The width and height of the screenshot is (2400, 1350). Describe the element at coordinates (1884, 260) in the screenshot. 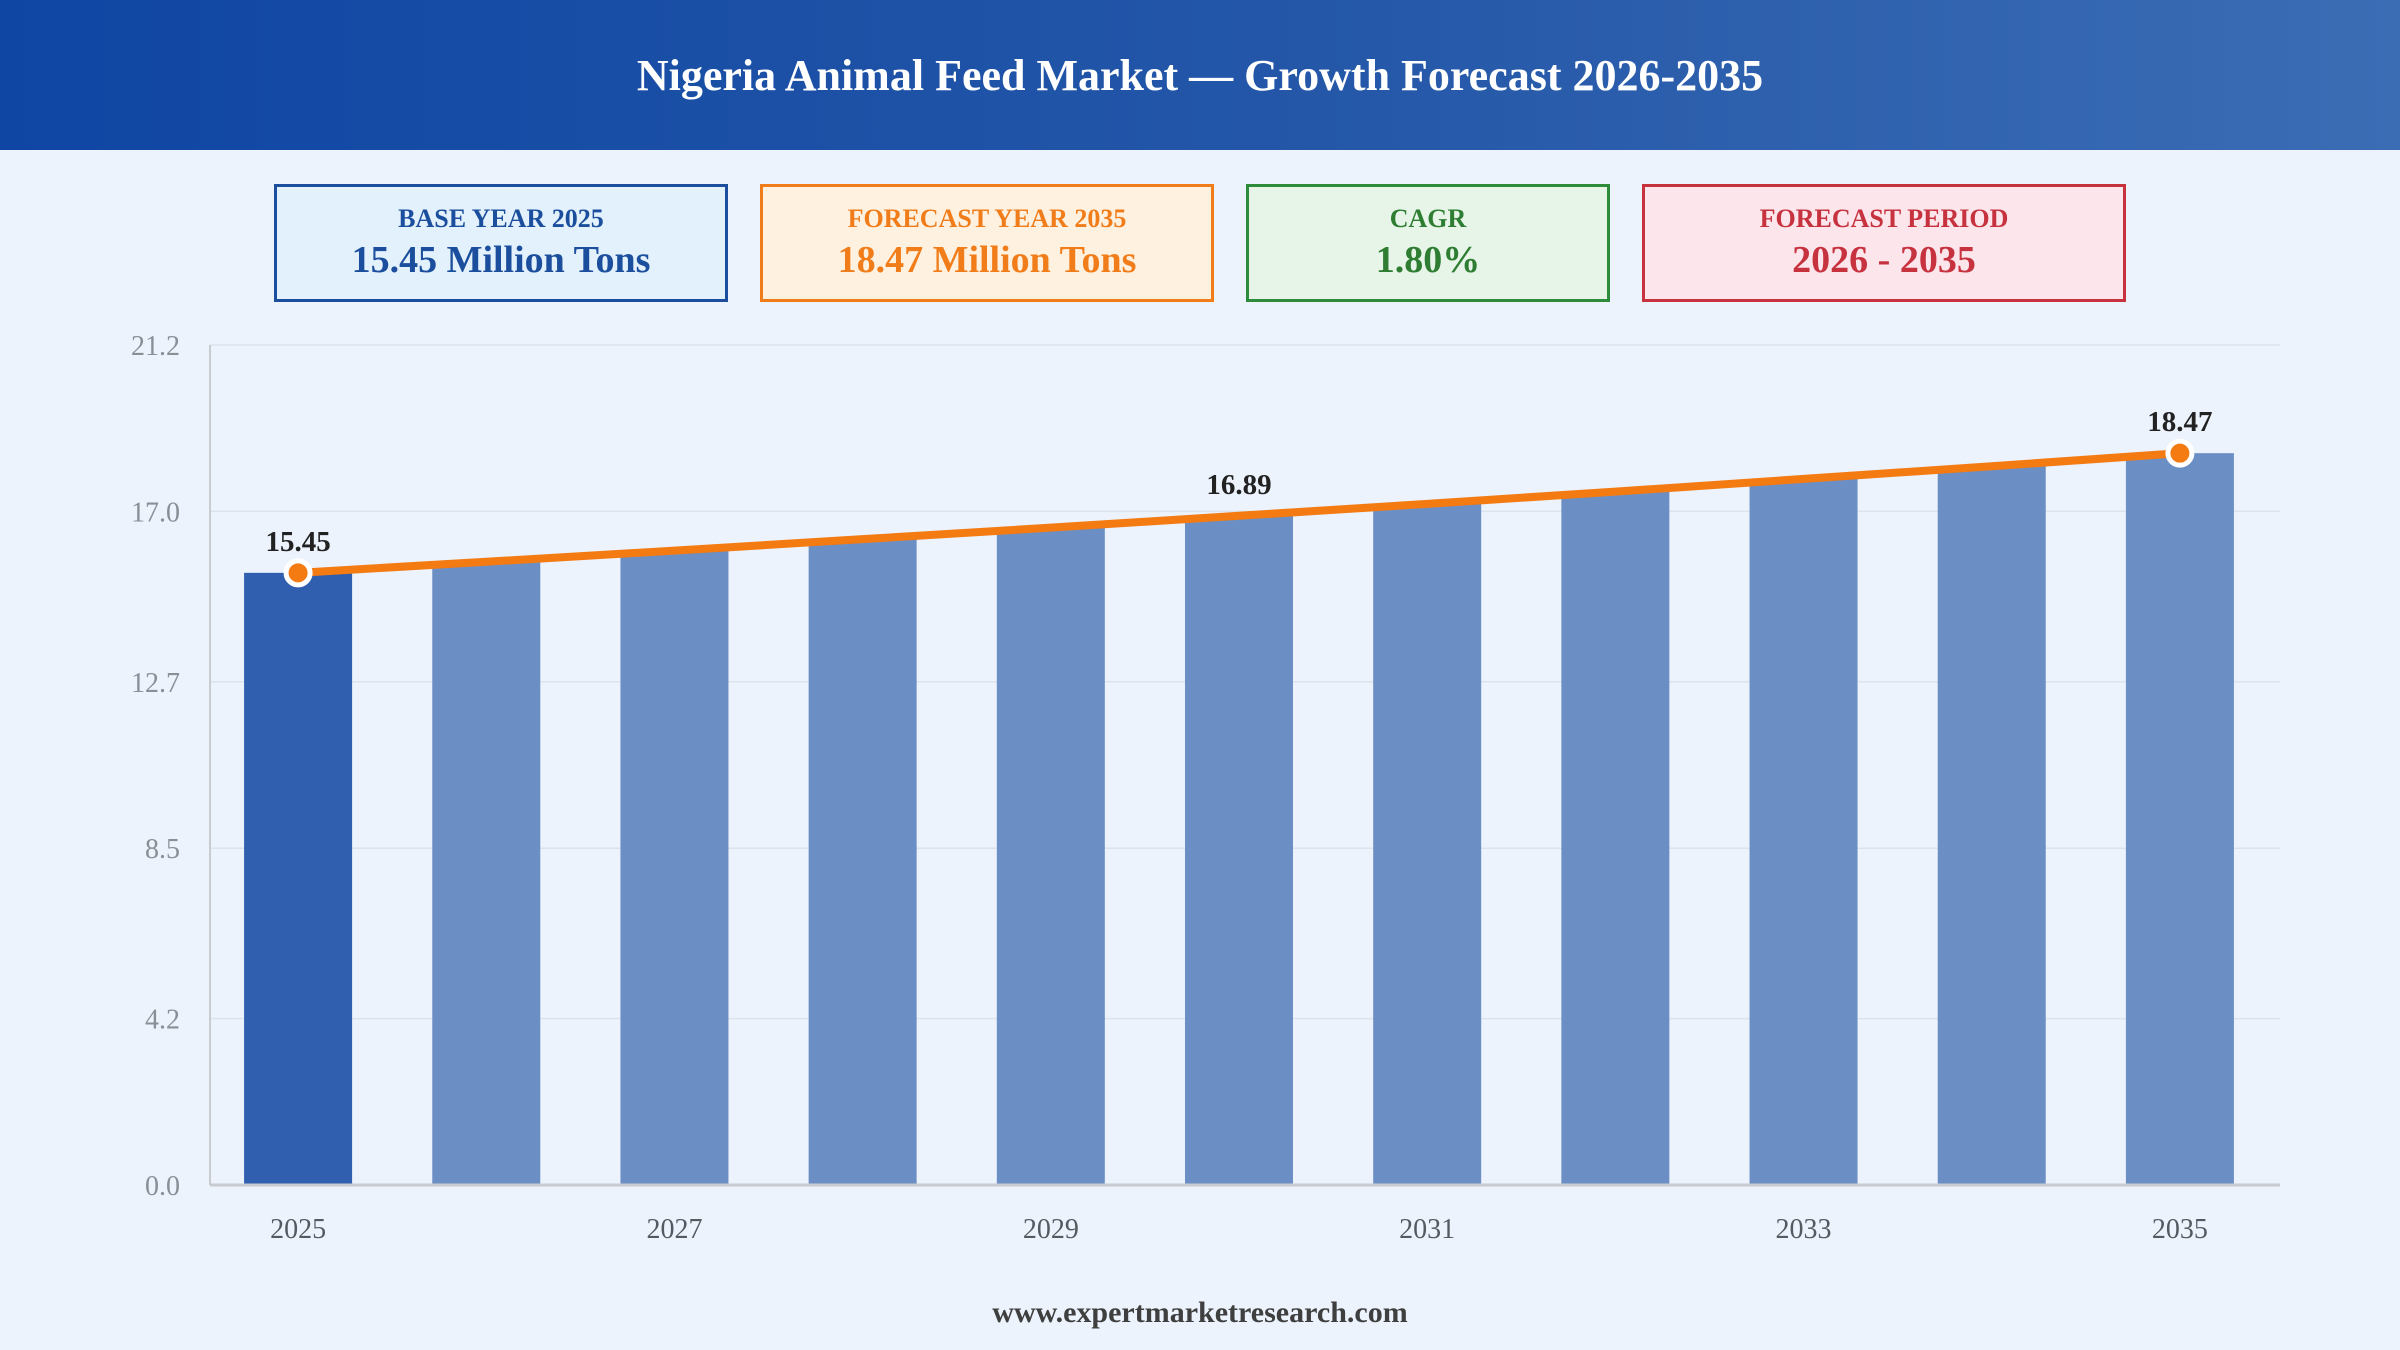

I see `kpi-period-value: 2026 - 2035` at that location.